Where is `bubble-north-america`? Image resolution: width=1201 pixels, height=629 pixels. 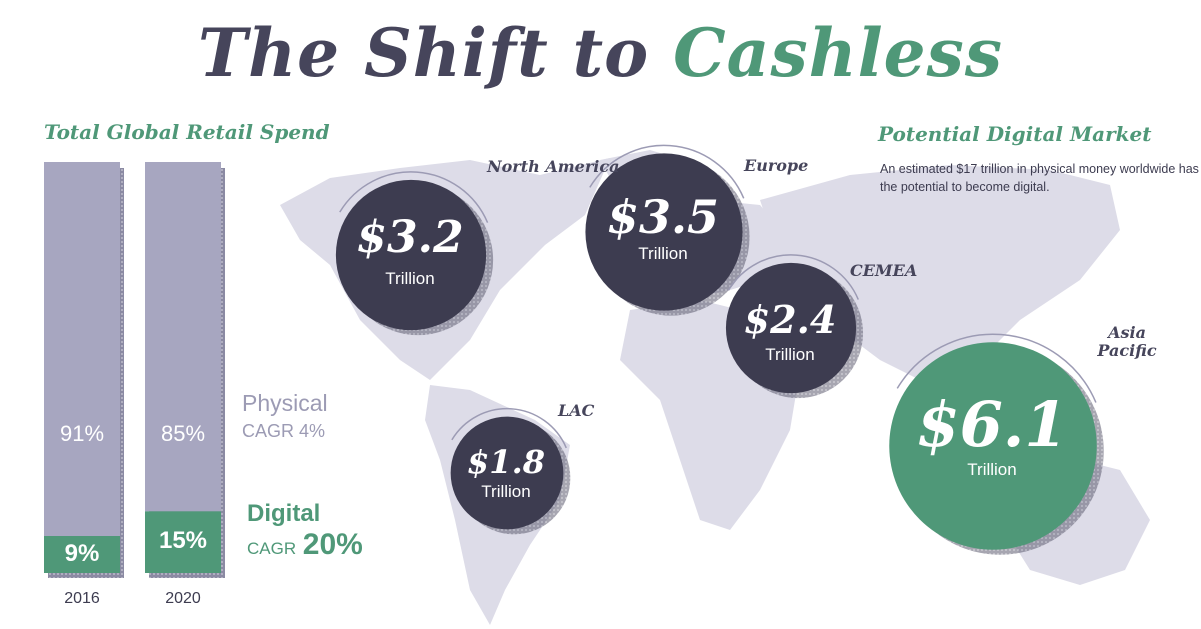 bubble-north-america is located at coordinates (411, 255).